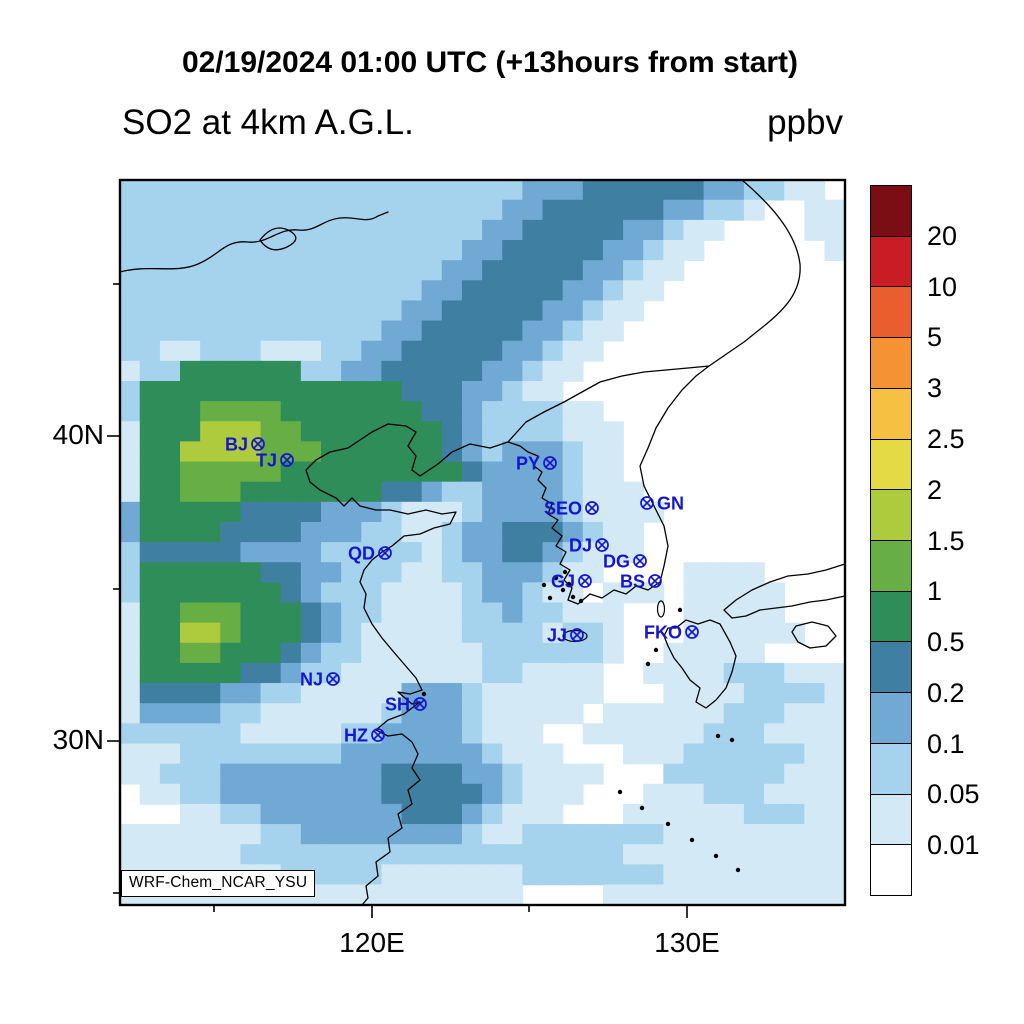  Describe the element at coordinates (254, 242) in the screenshot. I see `coastline-northwest-border` at that location.